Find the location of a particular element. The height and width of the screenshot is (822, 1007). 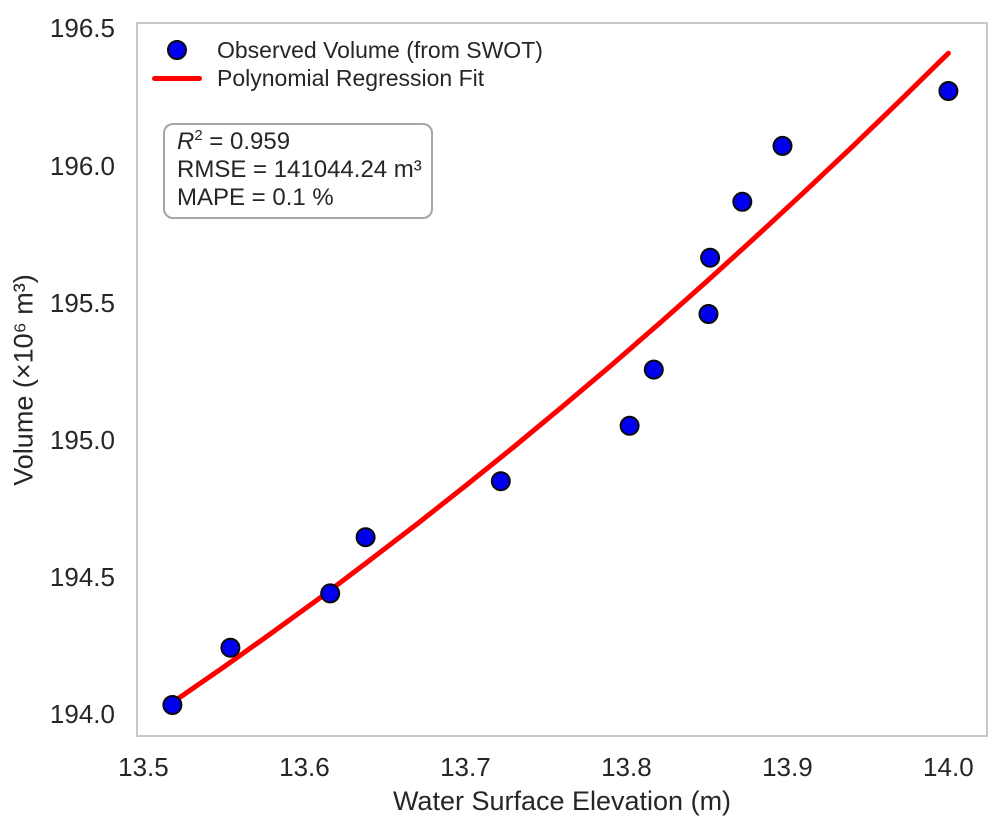

mape-stat: MAPE = 0.1 % is located at coordinates (255, 197).